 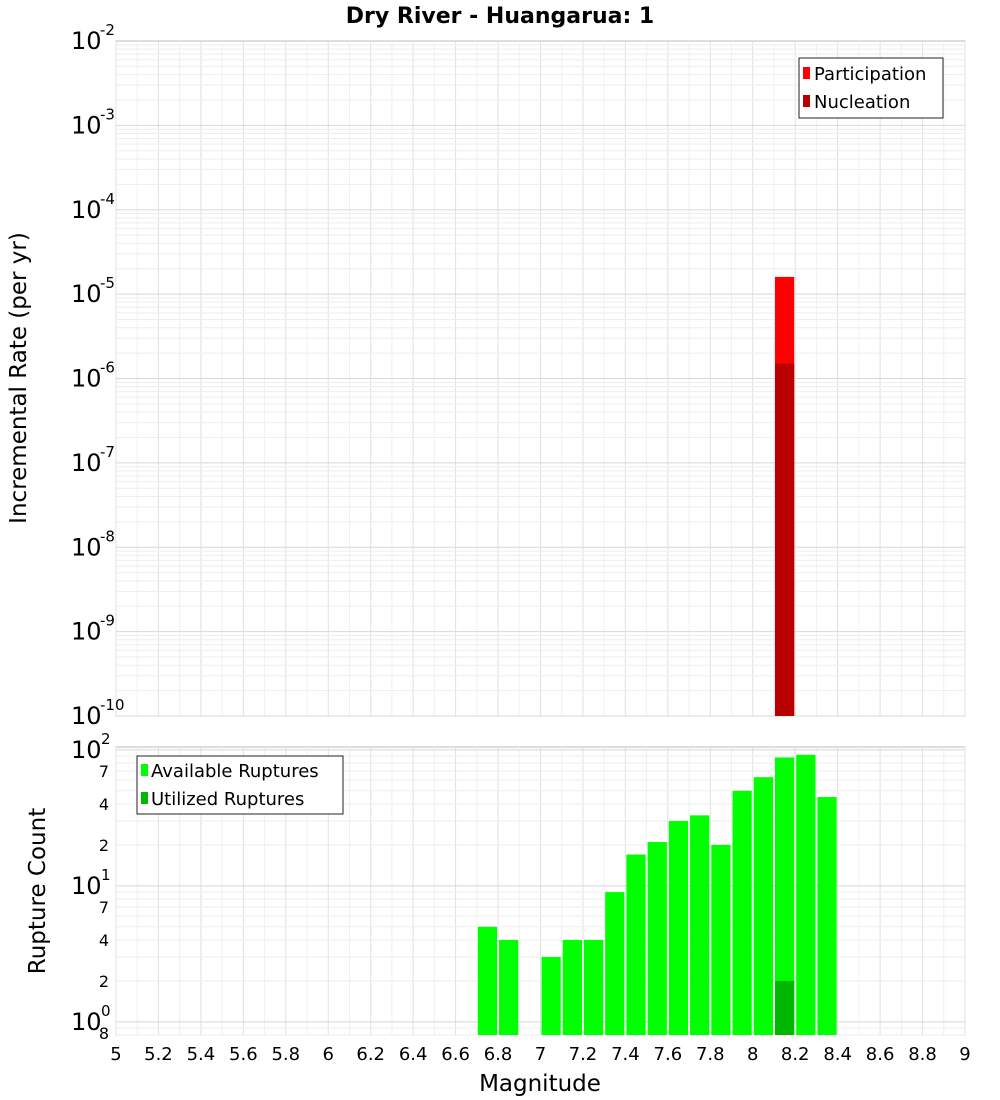 What do you see at coordinates (668, 1054) in the screenshot?
I see `x-tick-label: 7.6` at bounding box center [668, 1054].